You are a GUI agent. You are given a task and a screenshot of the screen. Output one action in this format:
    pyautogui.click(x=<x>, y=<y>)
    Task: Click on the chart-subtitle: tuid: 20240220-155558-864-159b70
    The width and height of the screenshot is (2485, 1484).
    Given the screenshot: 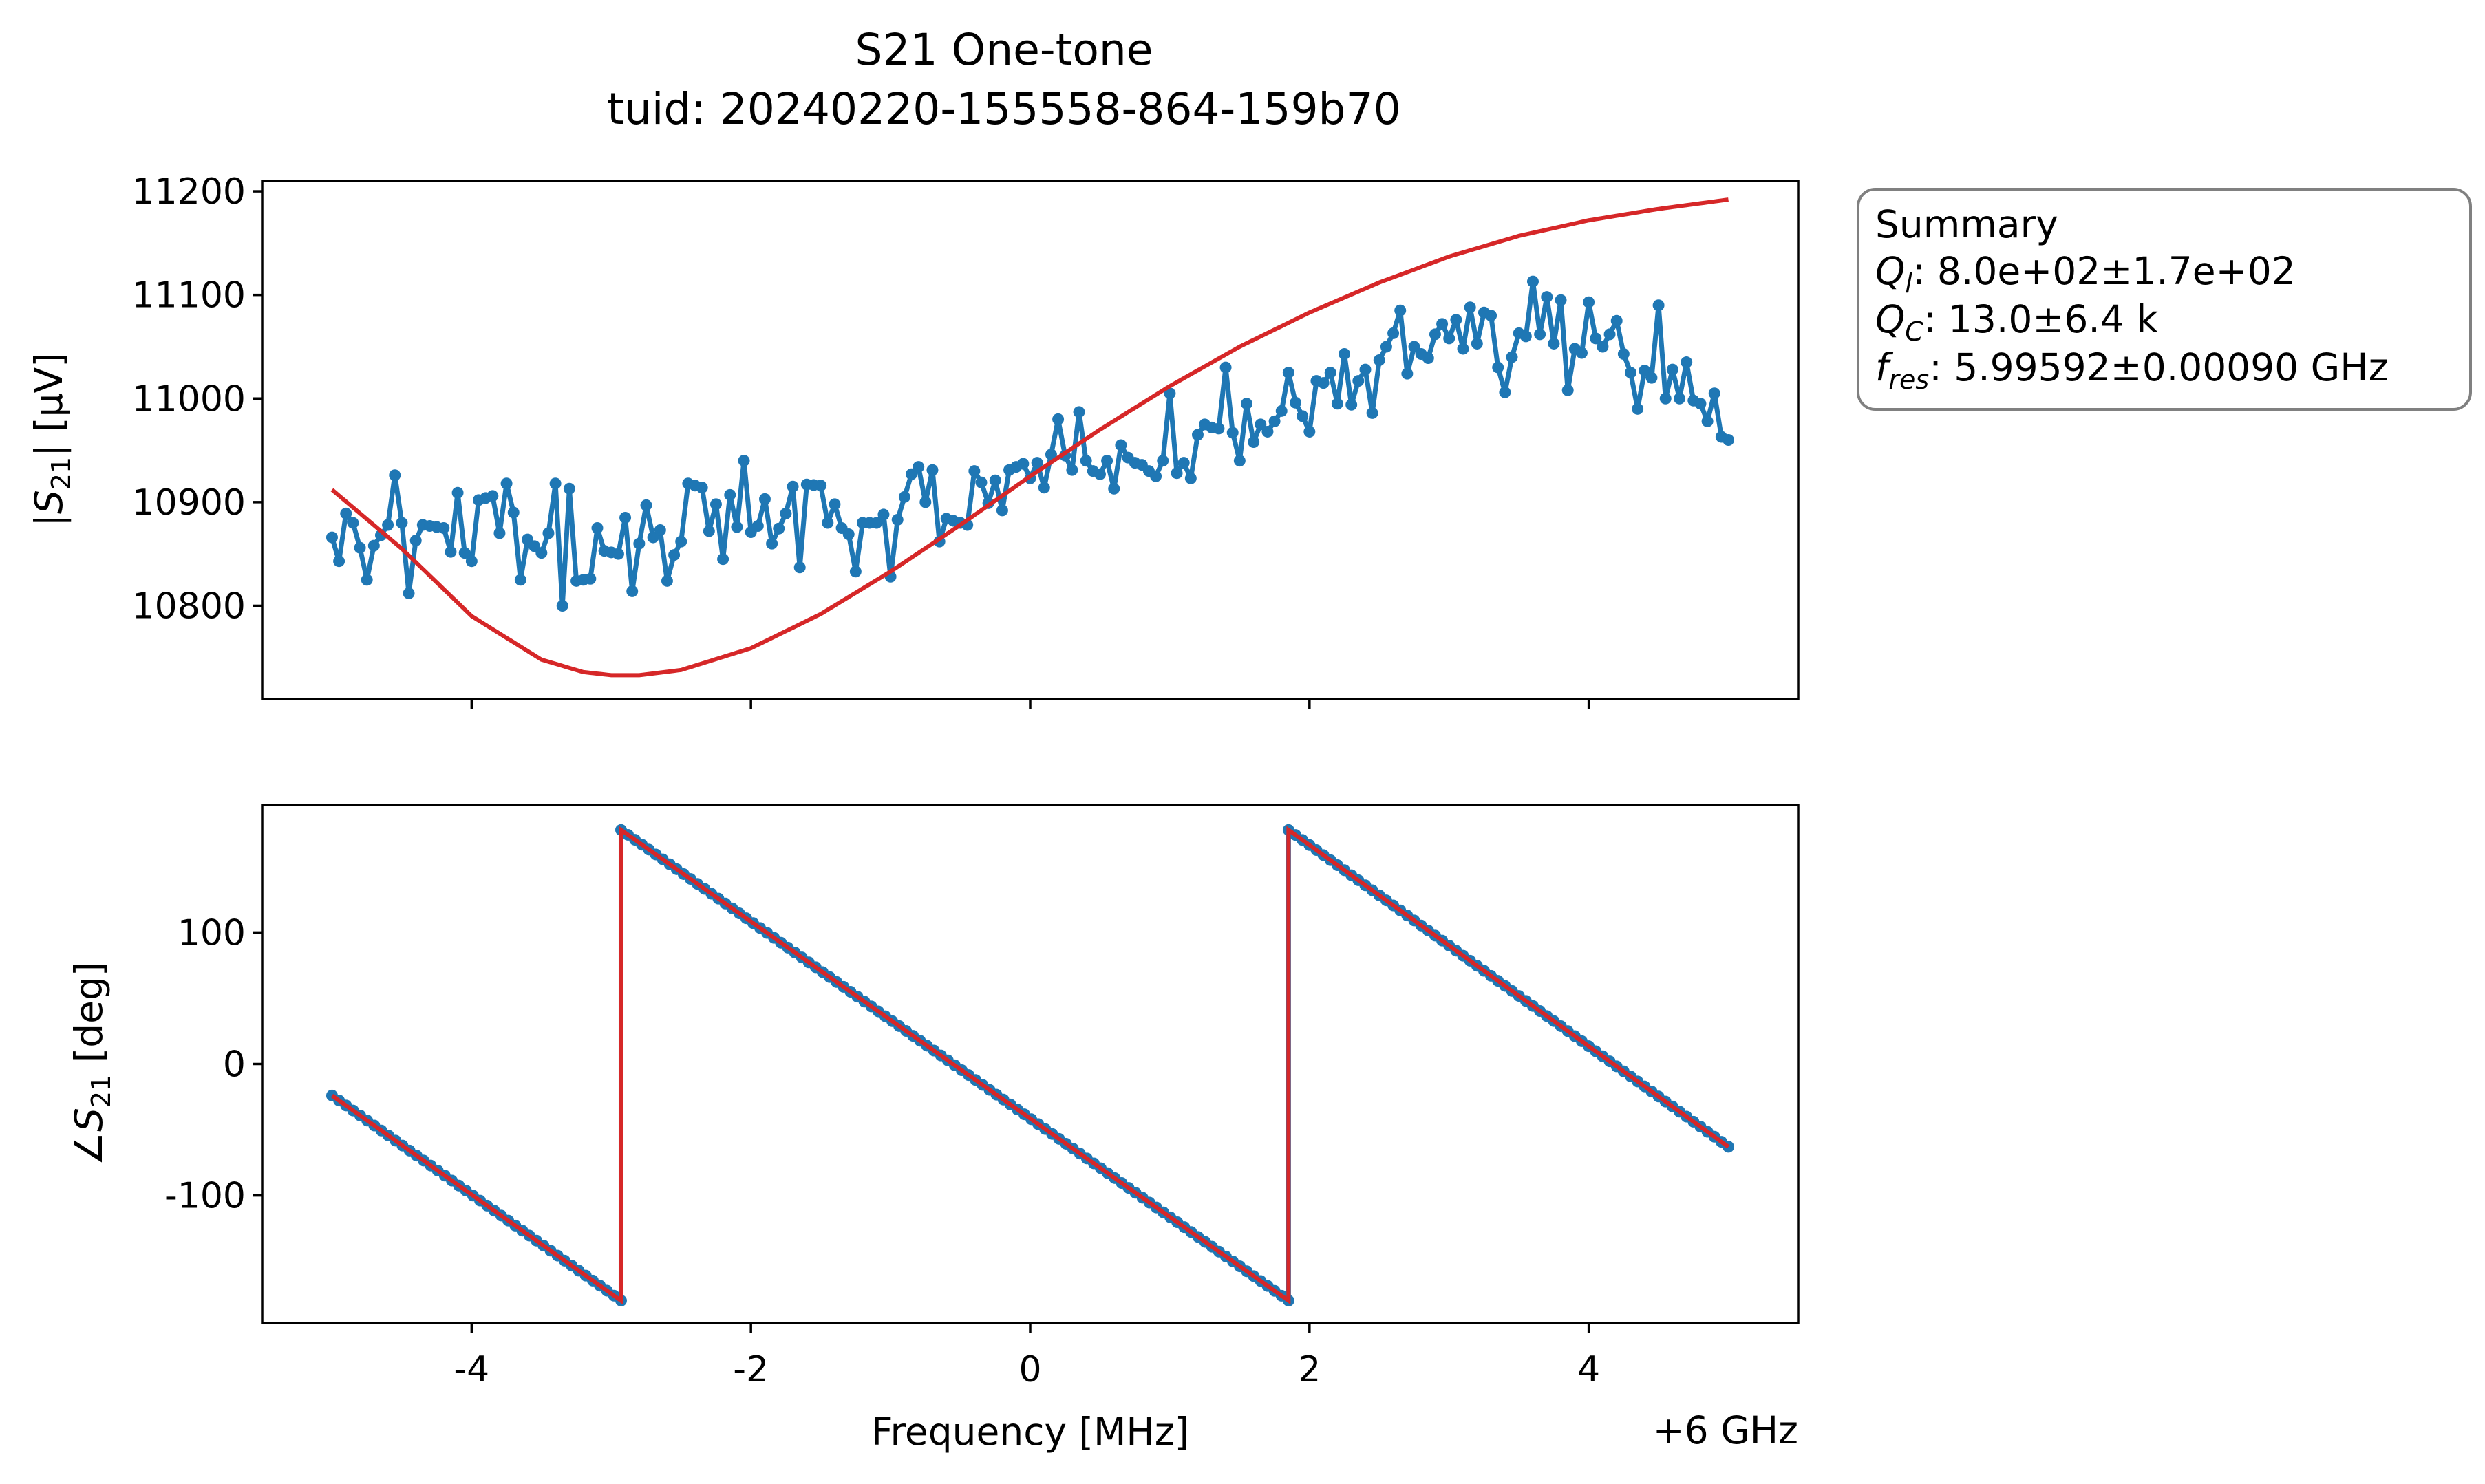 What is the action you would take?
    pyautogui.click(x=1003, y=109)
    